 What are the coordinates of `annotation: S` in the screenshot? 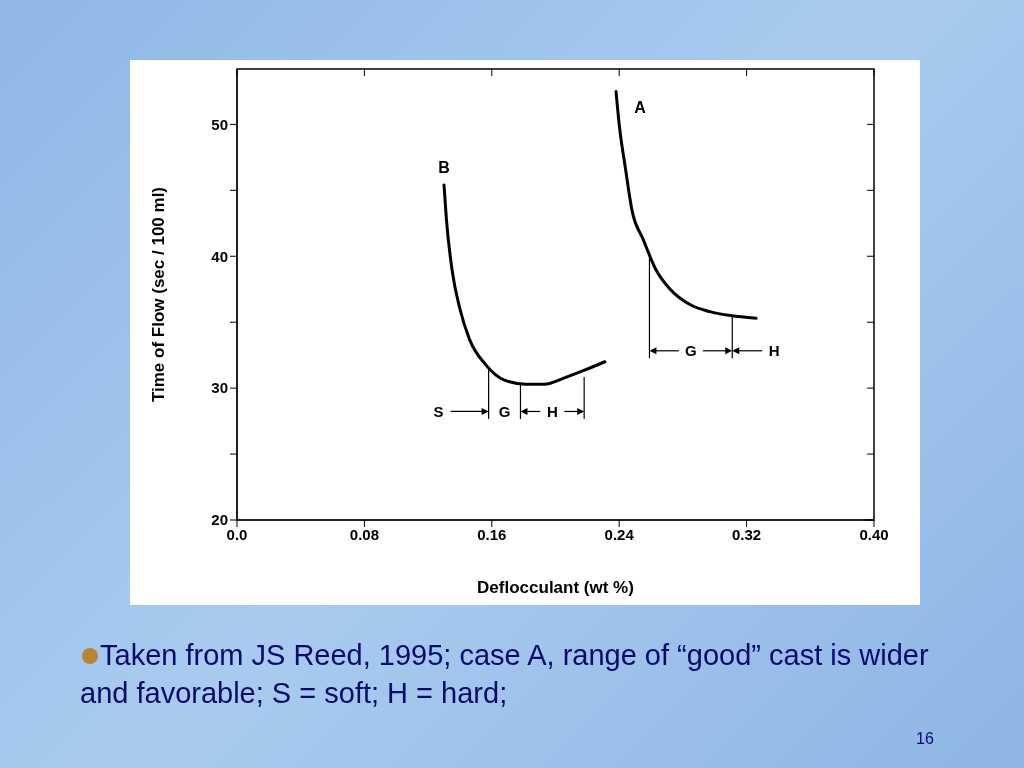 It's located at (438, 411).